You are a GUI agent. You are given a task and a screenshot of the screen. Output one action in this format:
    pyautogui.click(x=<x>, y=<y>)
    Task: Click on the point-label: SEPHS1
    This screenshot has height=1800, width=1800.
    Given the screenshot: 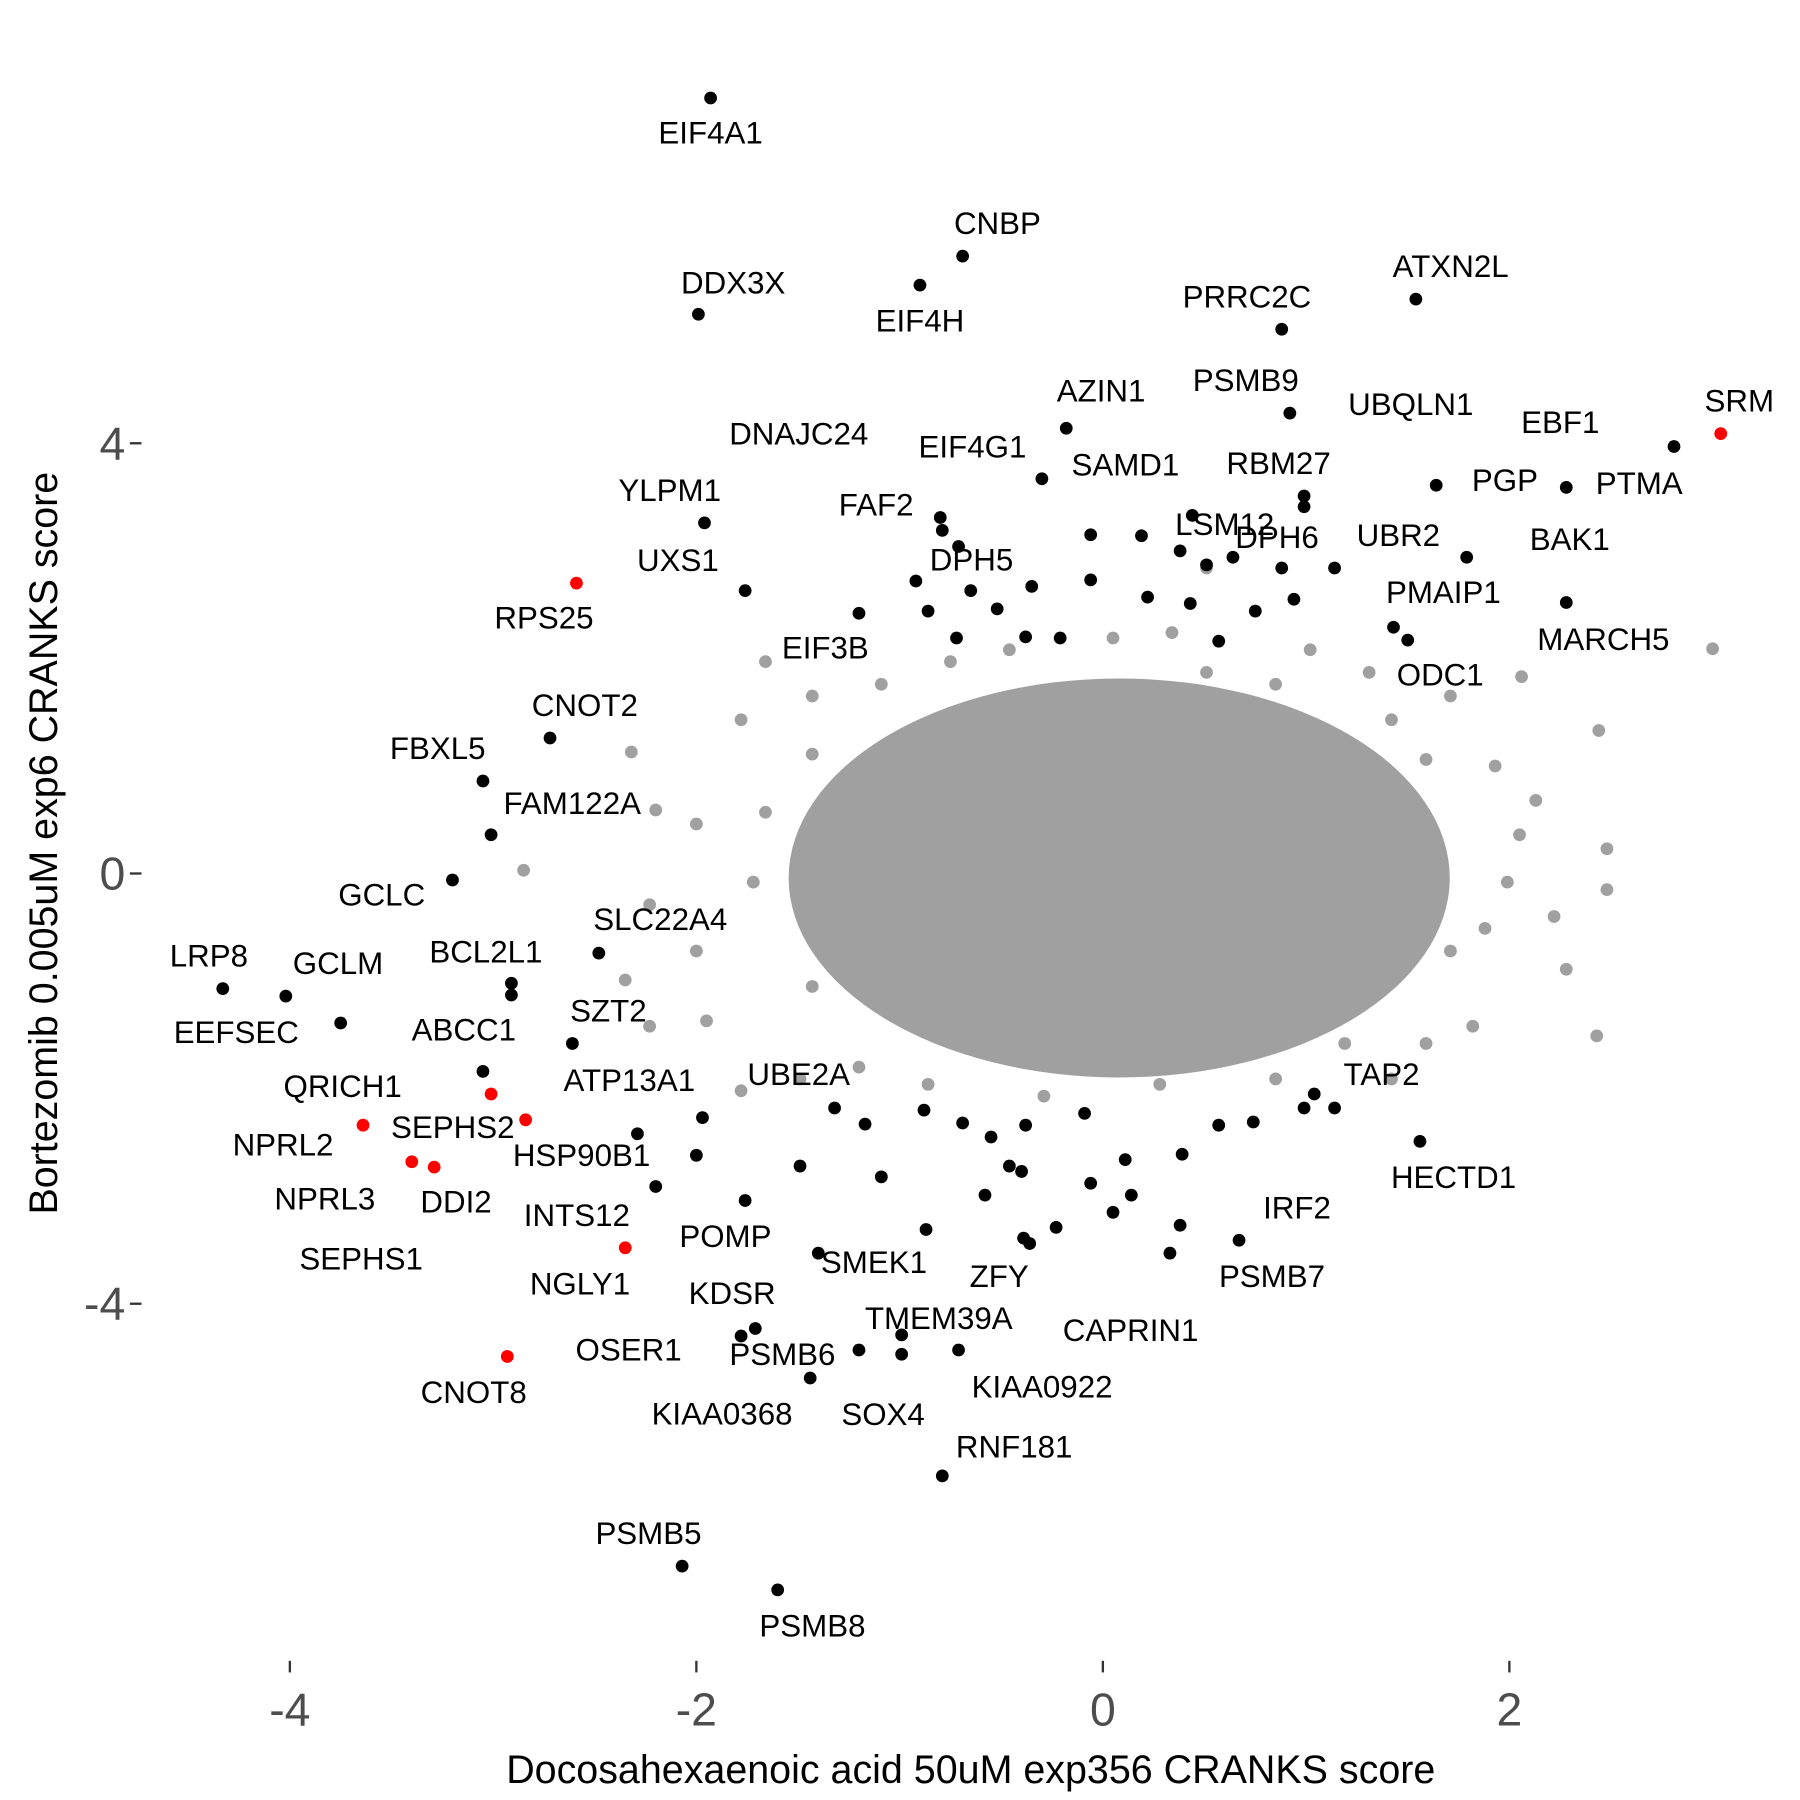 What is the action you would take?
    pyautogui.click(x=361, y=1258)
    